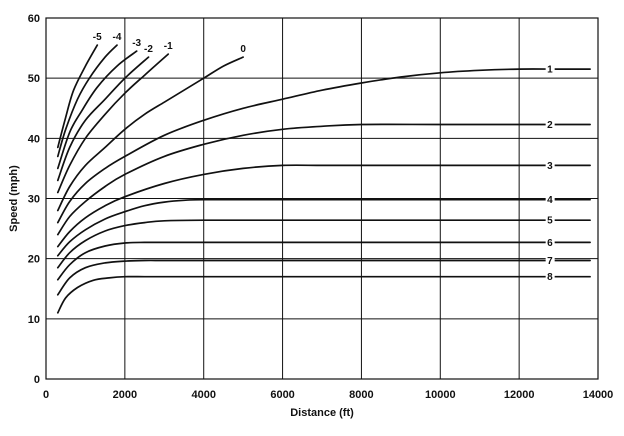  Describe the element at coordinates (282, 395) in the screenshot. I see `x-tick-label: 6000` at that location.